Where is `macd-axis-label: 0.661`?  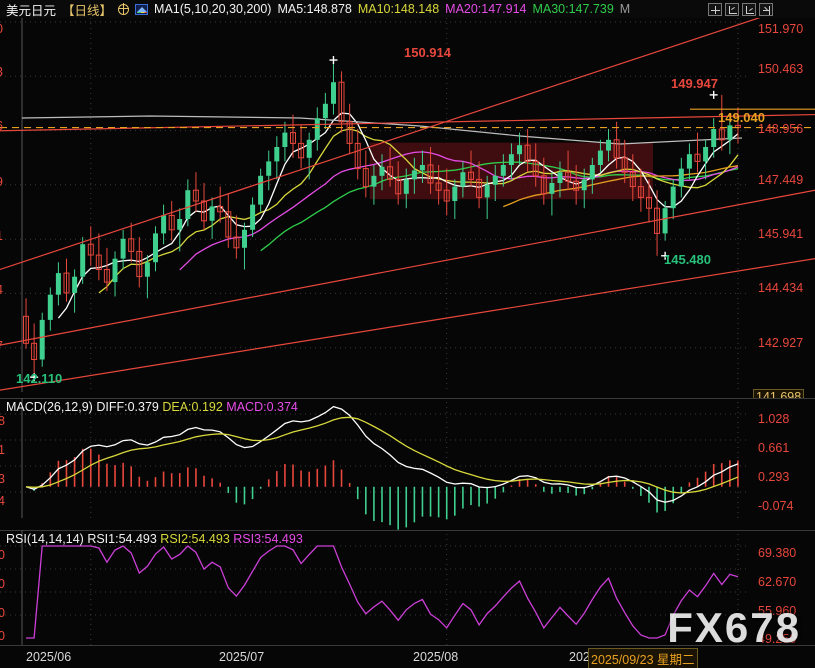 macd-axis-label: 0.661 is located at coordinates (774, 448).